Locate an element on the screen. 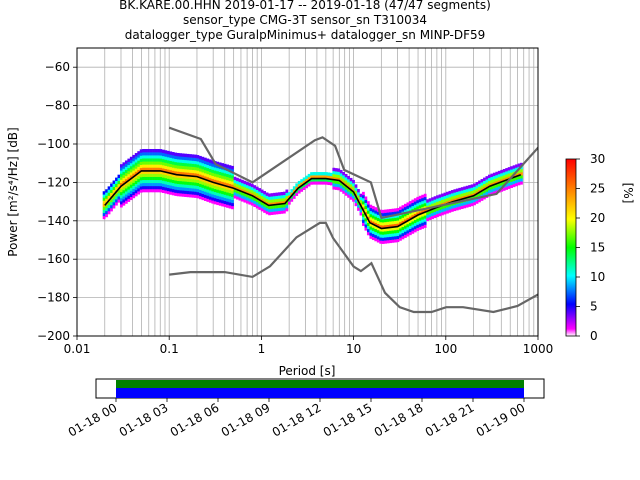  x-tick-label: 100 is located at coordinates (445, 349).